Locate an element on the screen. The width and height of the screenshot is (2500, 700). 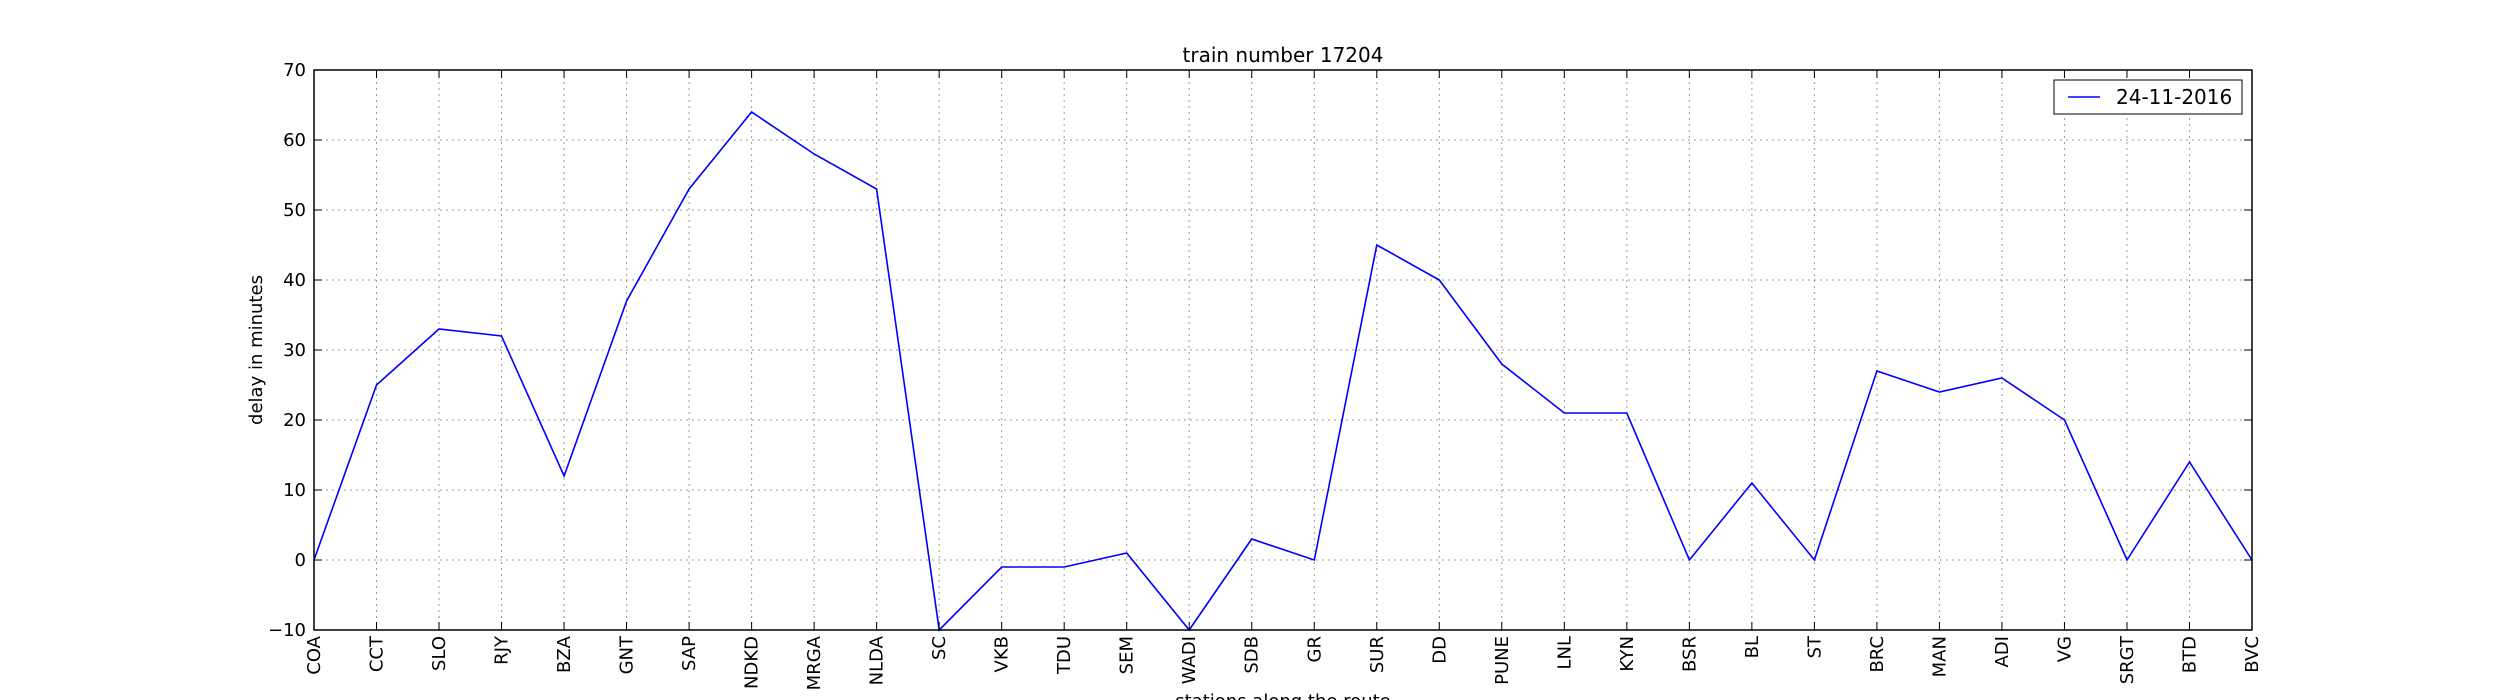
y-tick-label: 30 is located at coordinates (294, 350).